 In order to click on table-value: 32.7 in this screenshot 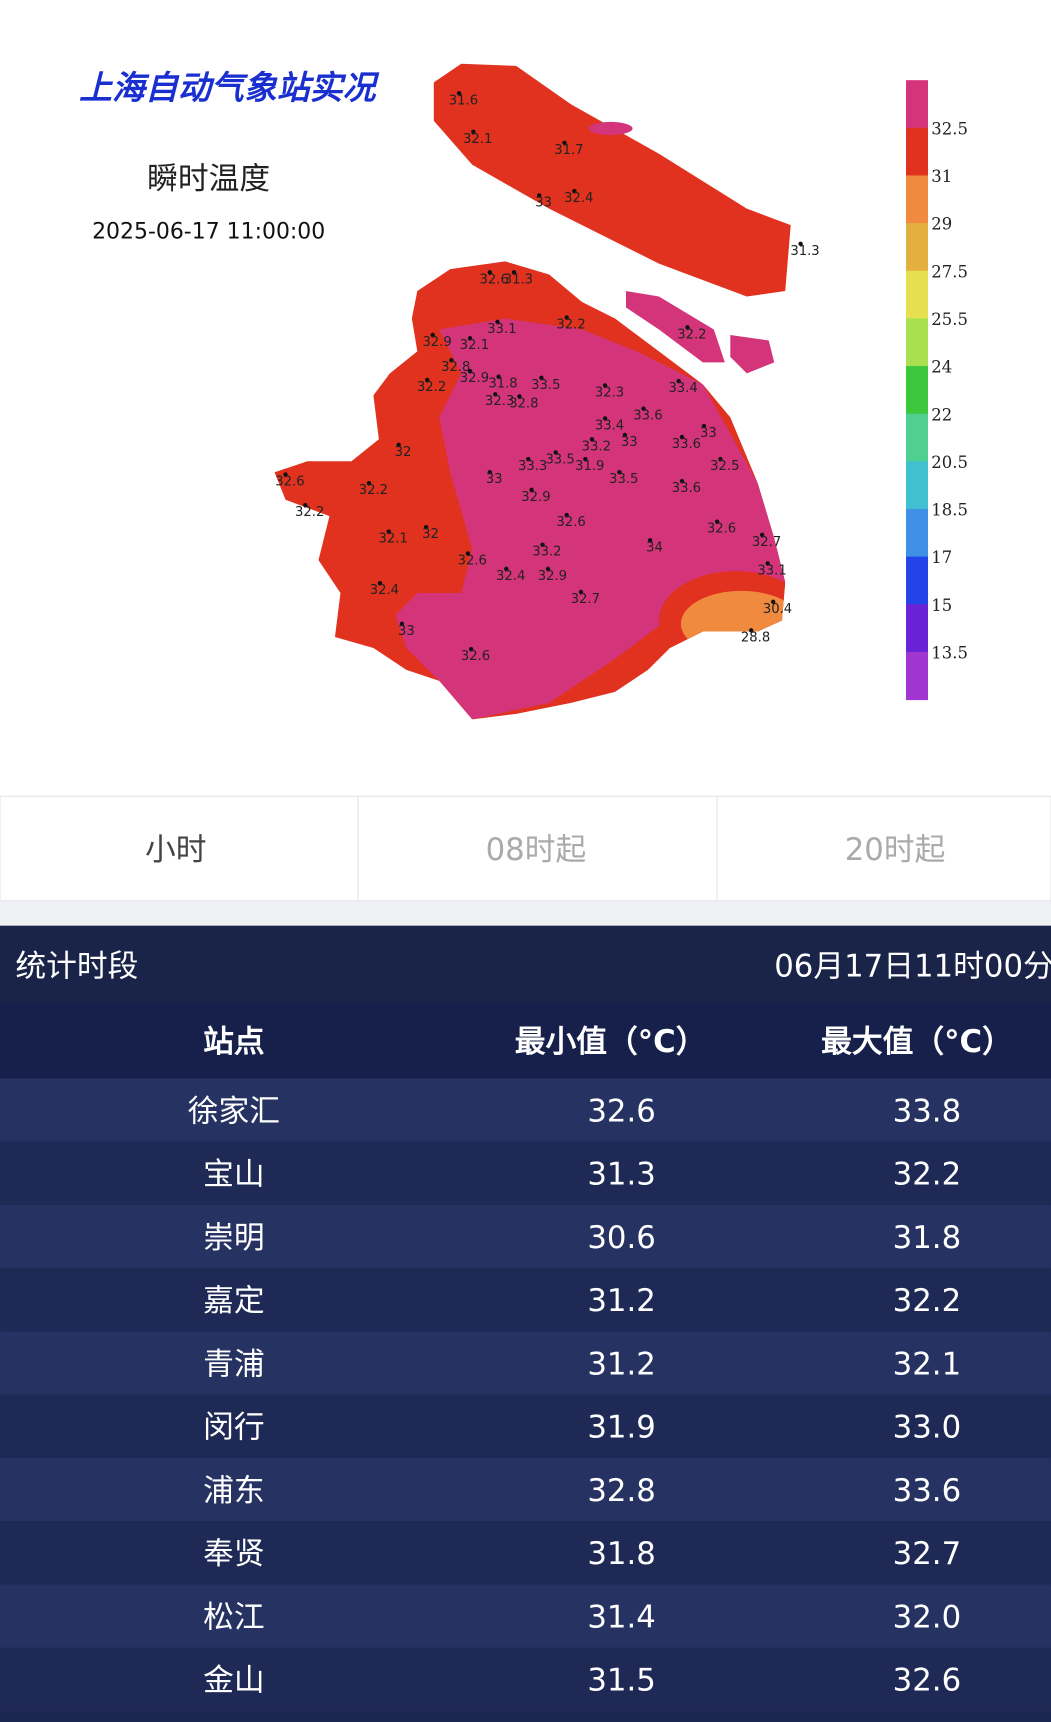, I will do `click(927, 1554)`.